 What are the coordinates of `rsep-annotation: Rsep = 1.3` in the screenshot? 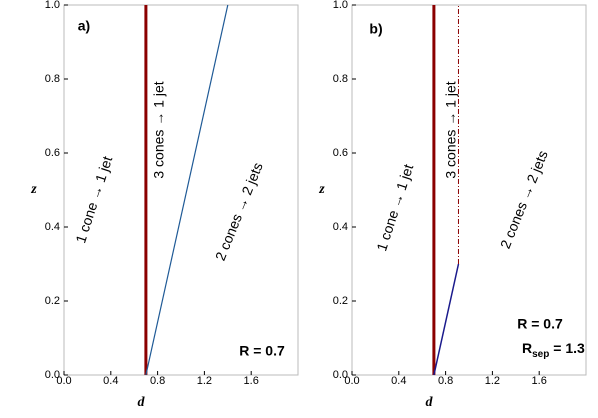 It's located at (553, 350).